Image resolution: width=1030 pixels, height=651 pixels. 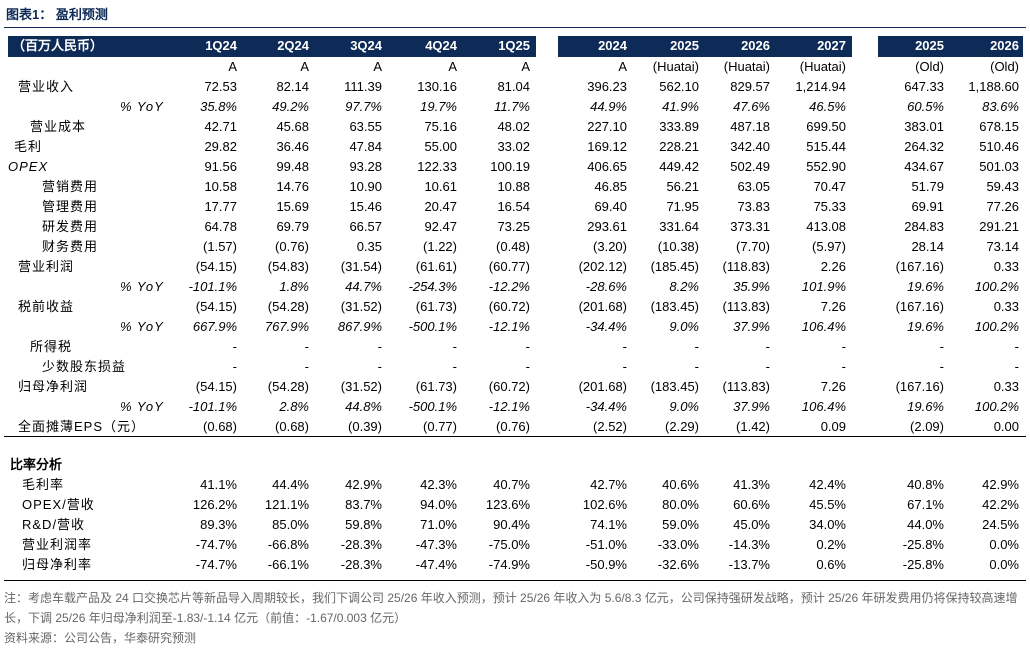 I want to click on row-label: 研发费用, so click(x=70, y=226).